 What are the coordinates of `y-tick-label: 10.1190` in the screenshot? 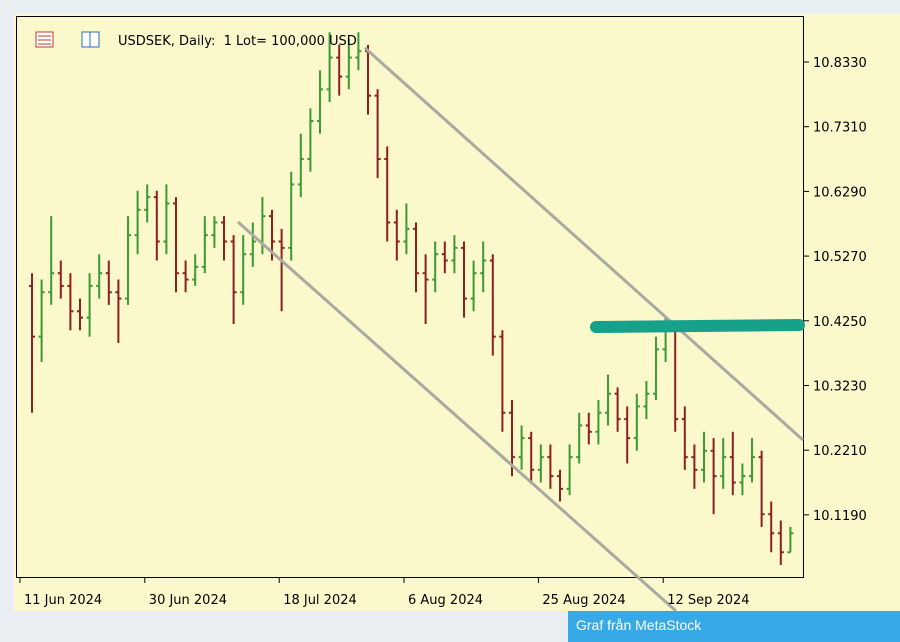 It's located at (840, 516).